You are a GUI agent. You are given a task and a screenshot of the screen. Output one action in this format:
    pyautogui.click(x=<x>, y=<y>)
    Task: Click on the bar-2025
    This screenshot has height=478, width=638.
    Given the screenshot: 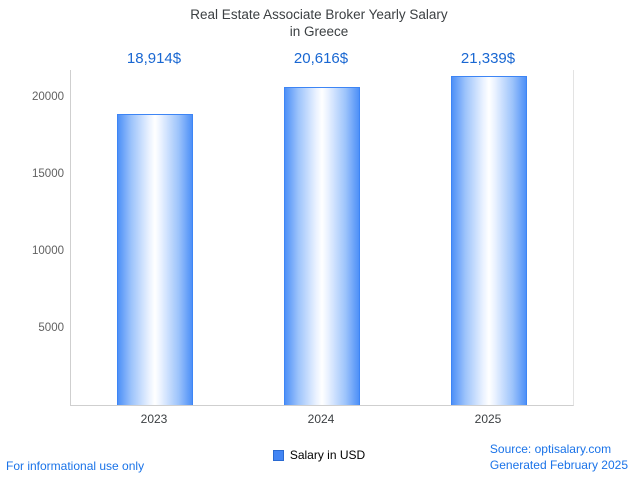 What is the action you would take?
    pyautogui.click(x=489, y=240)
    